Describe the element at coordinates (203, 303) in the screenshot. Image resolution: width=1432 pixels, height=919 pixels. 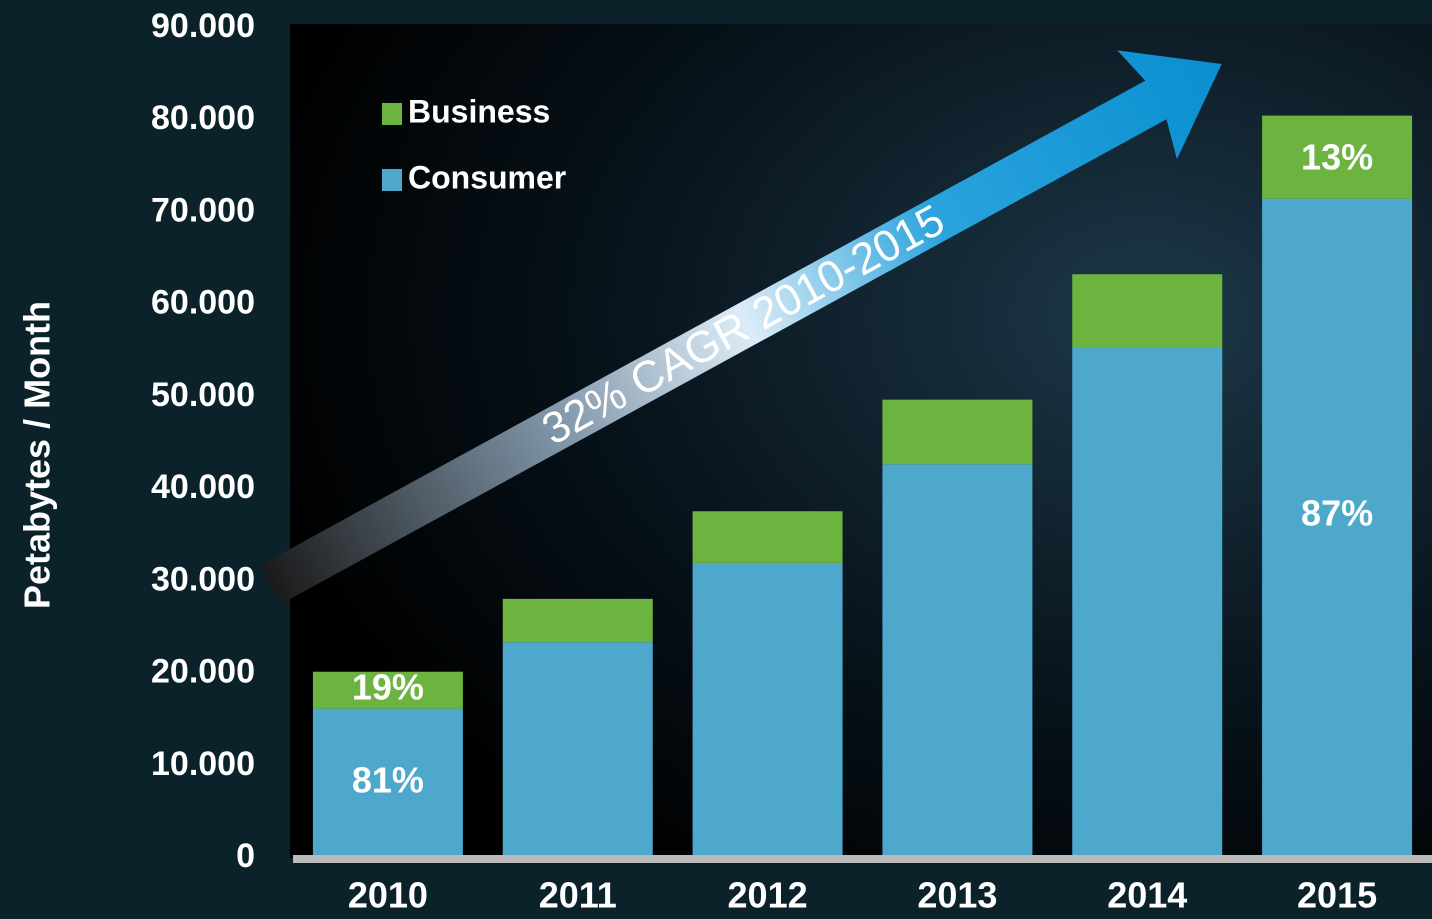
I see `y-tick-label: 60.000` at that location.